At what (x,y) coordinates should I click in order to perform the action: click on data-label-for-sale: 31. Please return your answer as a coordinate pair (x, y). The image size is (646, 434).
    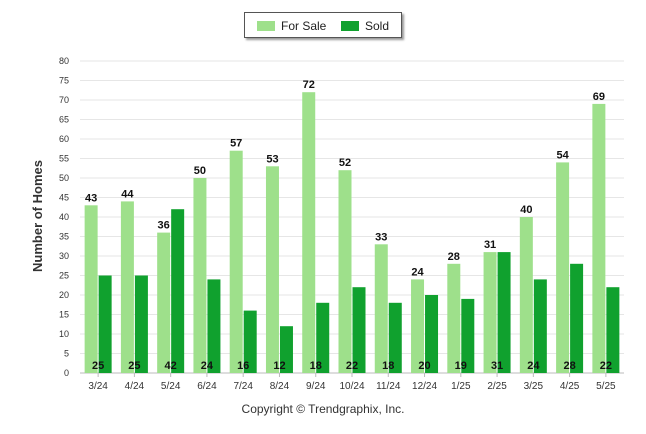
    Looking at the image, I should click on (490, 245).